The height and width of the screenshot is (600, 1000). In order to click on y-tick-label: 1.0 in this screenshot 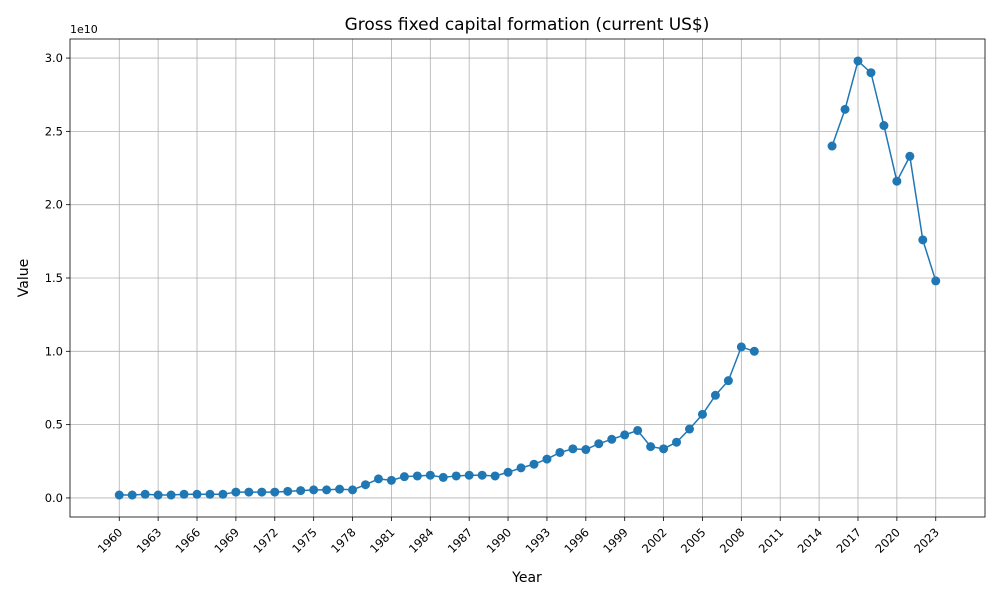, I will do `click(54, 351)`.